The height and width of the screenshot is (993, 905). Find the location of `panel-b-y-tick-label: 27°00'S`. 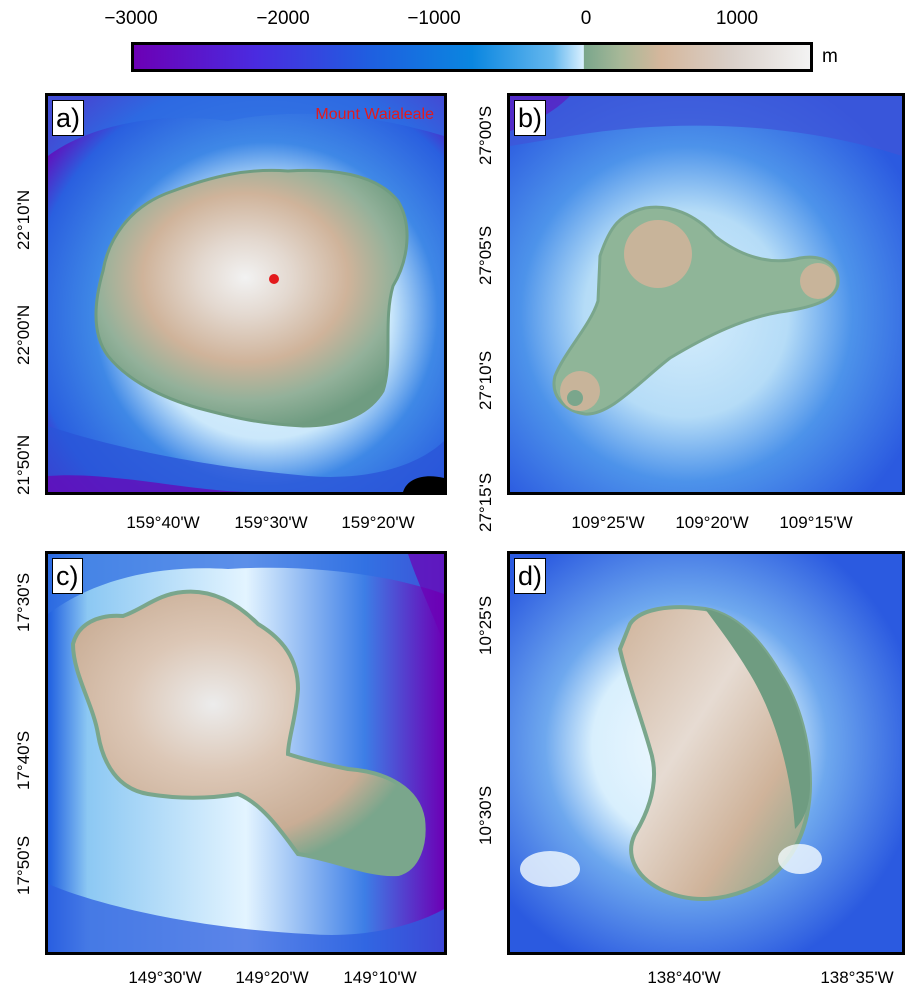

panel-b-y-tick-label: 27°00'S is located at coordinates (485, 135).